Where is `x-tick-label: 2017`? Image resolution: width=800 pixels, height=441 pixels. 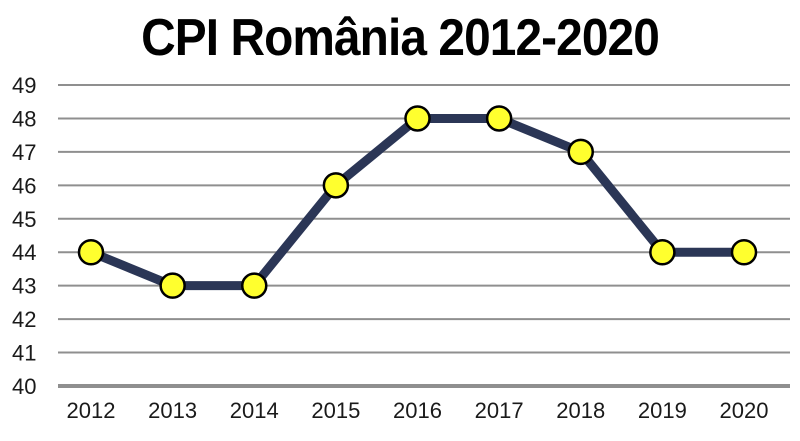
x-tick-label: 2017 is located at coordinates (499, 410).